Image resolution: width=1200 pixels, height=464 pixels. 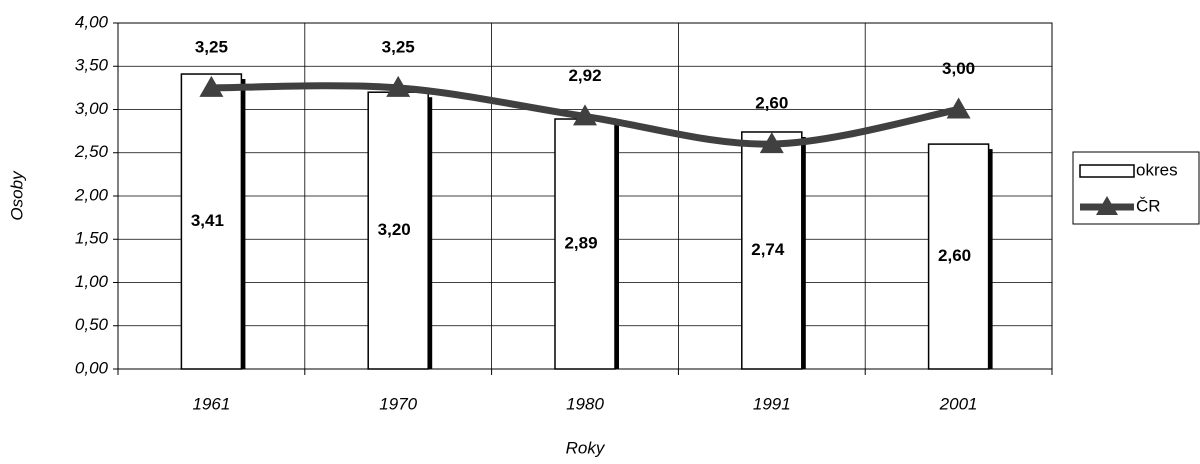 I want to click on bar-value-label: 3,20, so click(x=394, y=229).